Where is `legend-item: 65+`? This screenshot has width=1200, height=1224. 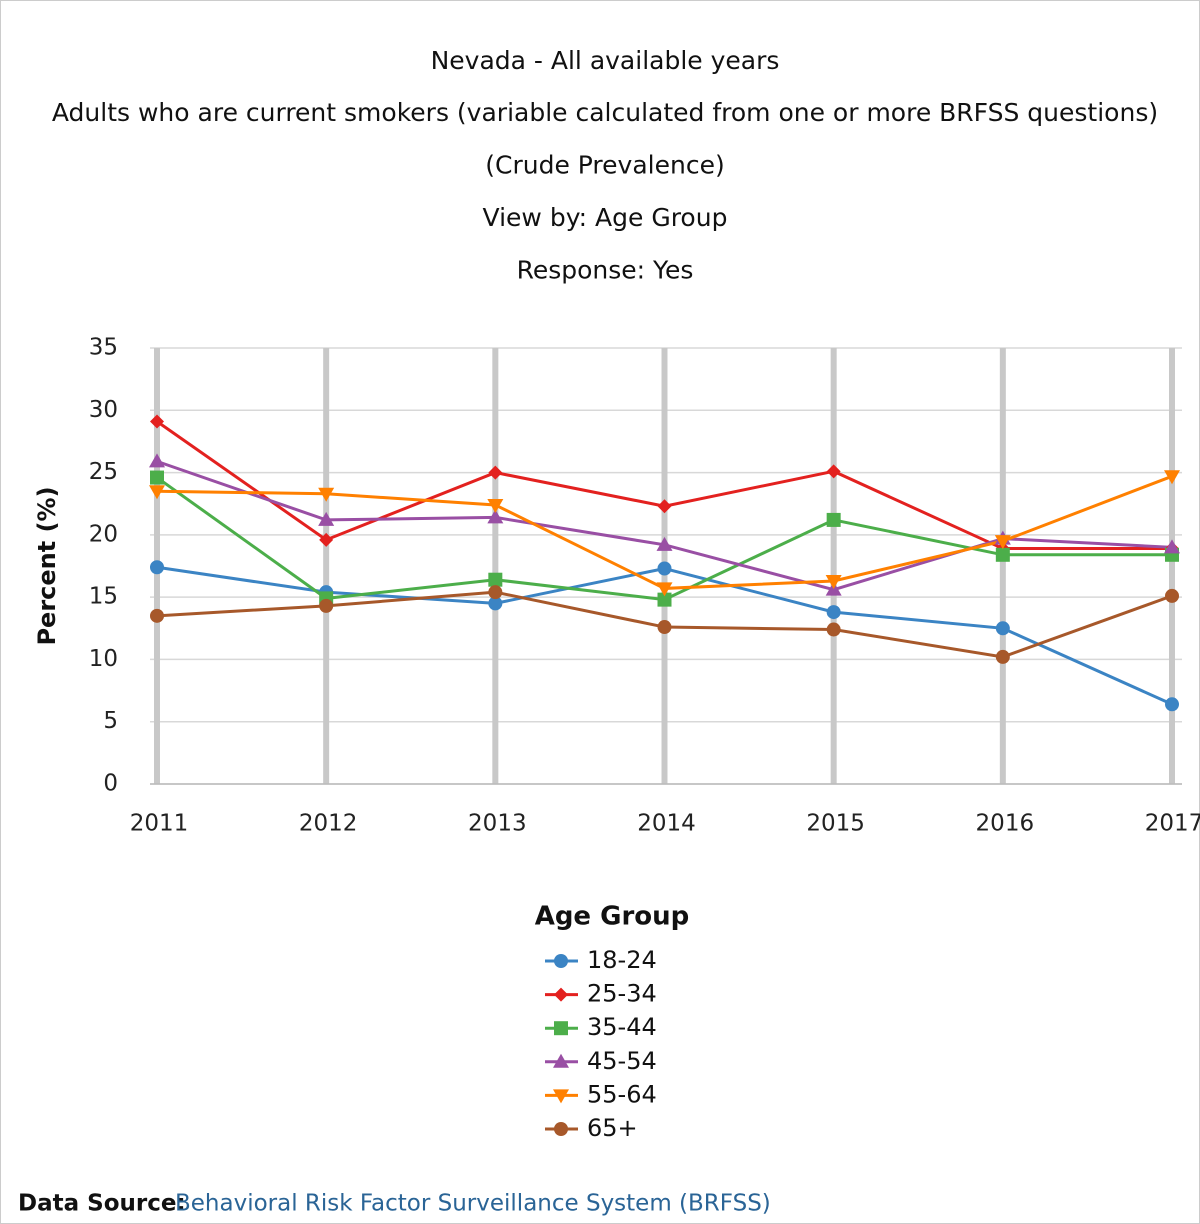 legend-item: 65+ is located at coordinates (591, 1128).